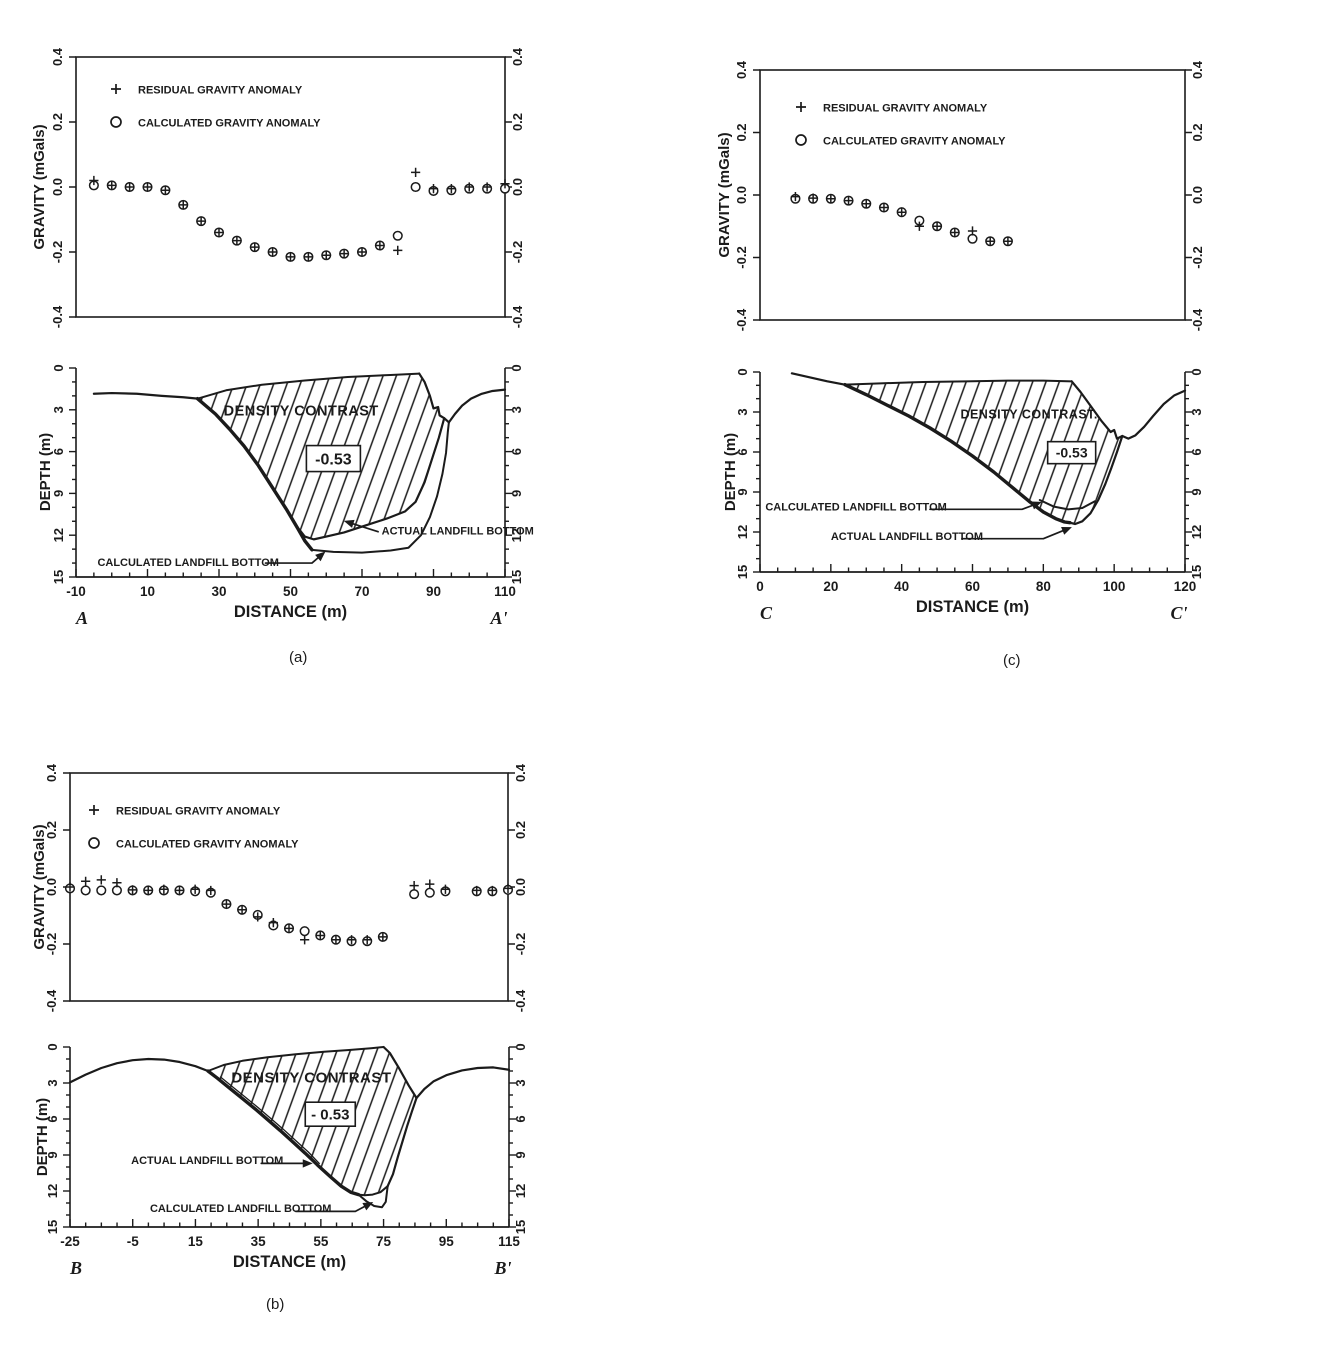  What do you see at coordinates (289, 910) in the screenshot?
I see `residual-points` at bounding box center [289, 910].